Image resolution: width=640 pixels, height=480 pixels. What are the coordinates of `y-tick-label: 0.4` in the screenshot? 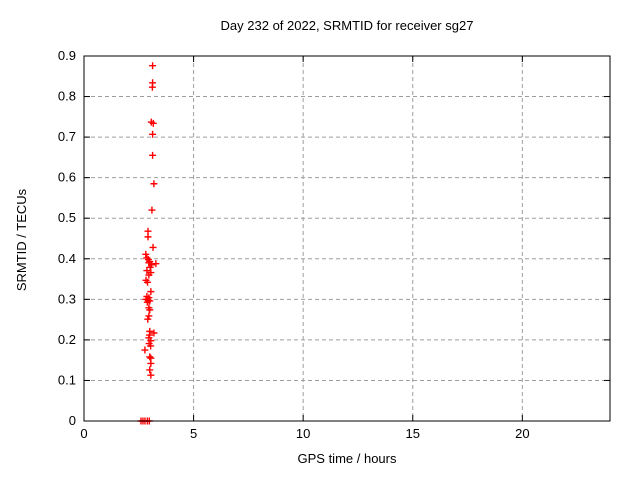 It's located at (67, 258).